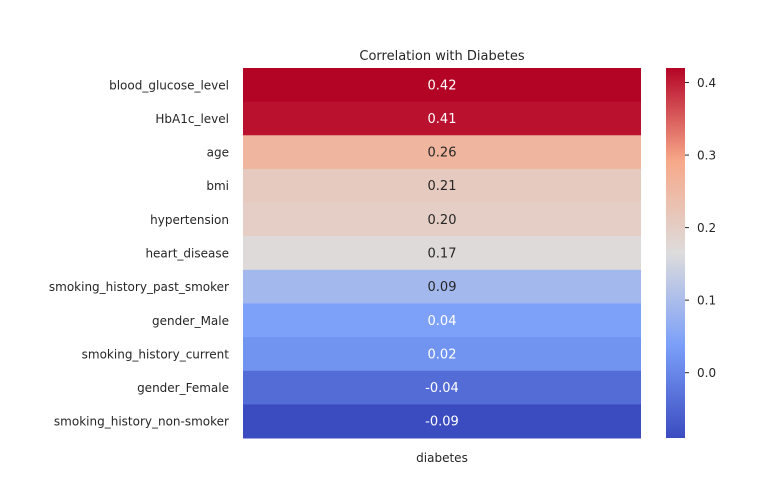 The image size is (758, 492). Describe the element at coordinates (169, 85) in the screenshot. I see `row-label: blood_glucose_level` at that location.